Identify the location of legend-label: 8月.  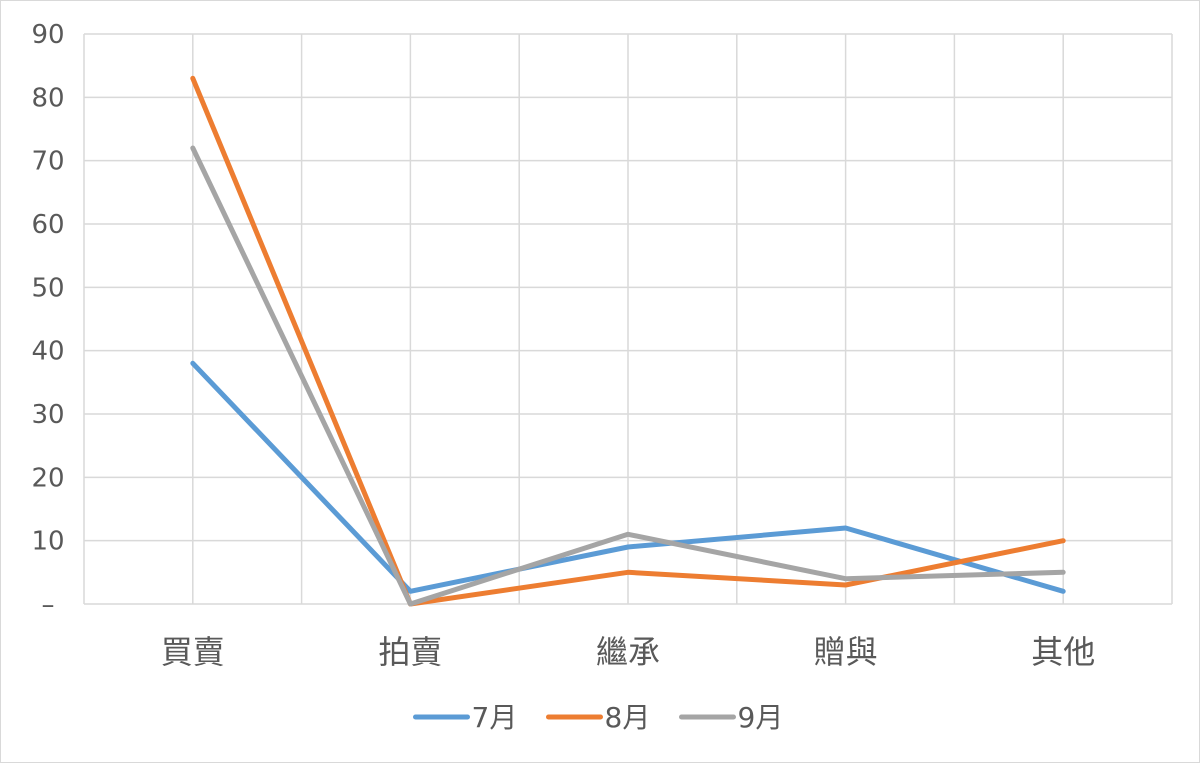
(628, 717).